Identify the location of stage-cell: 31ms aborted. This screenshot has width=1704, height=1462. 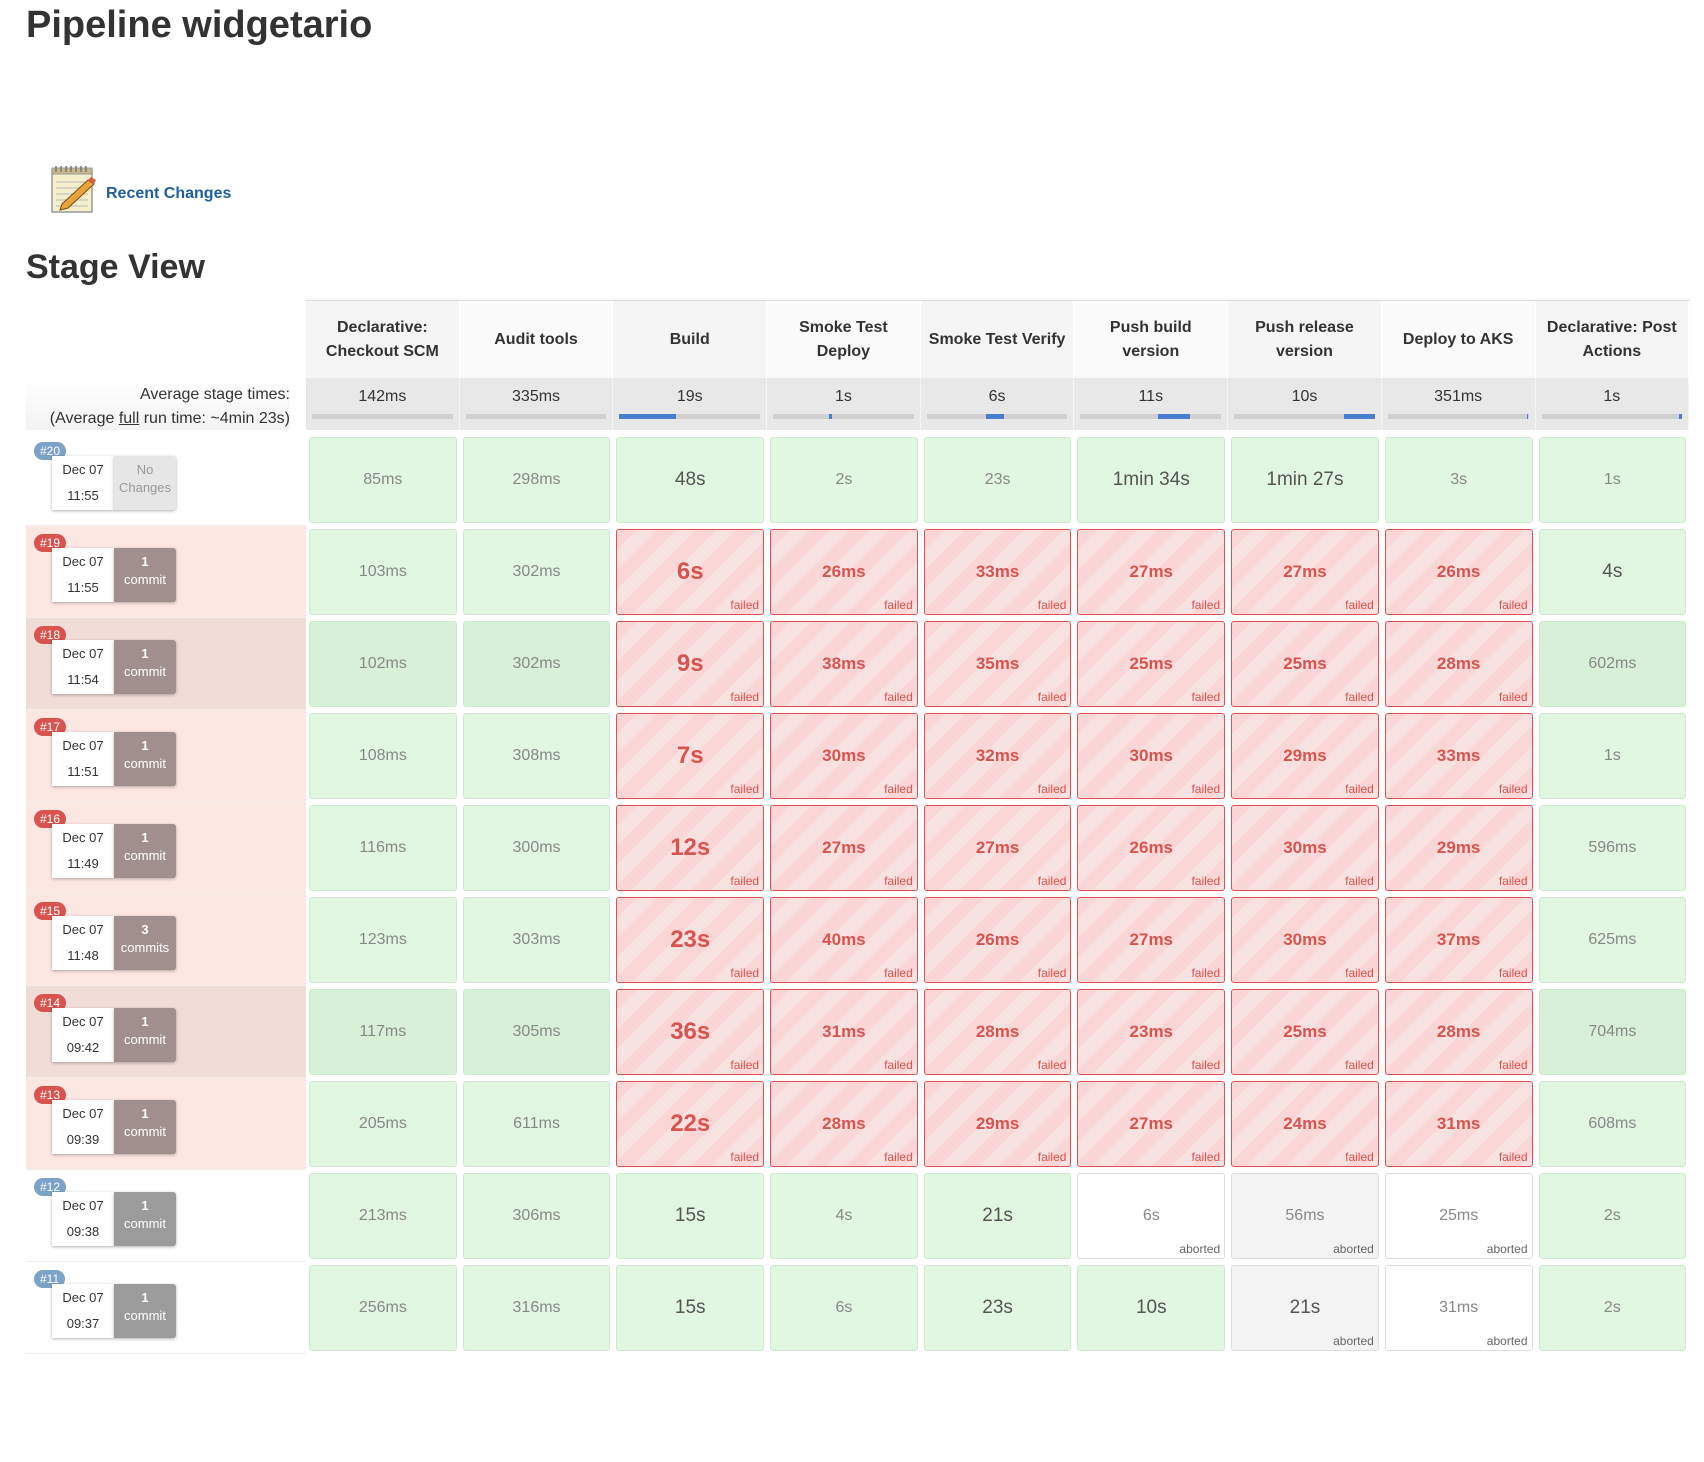
(1459, 1308).